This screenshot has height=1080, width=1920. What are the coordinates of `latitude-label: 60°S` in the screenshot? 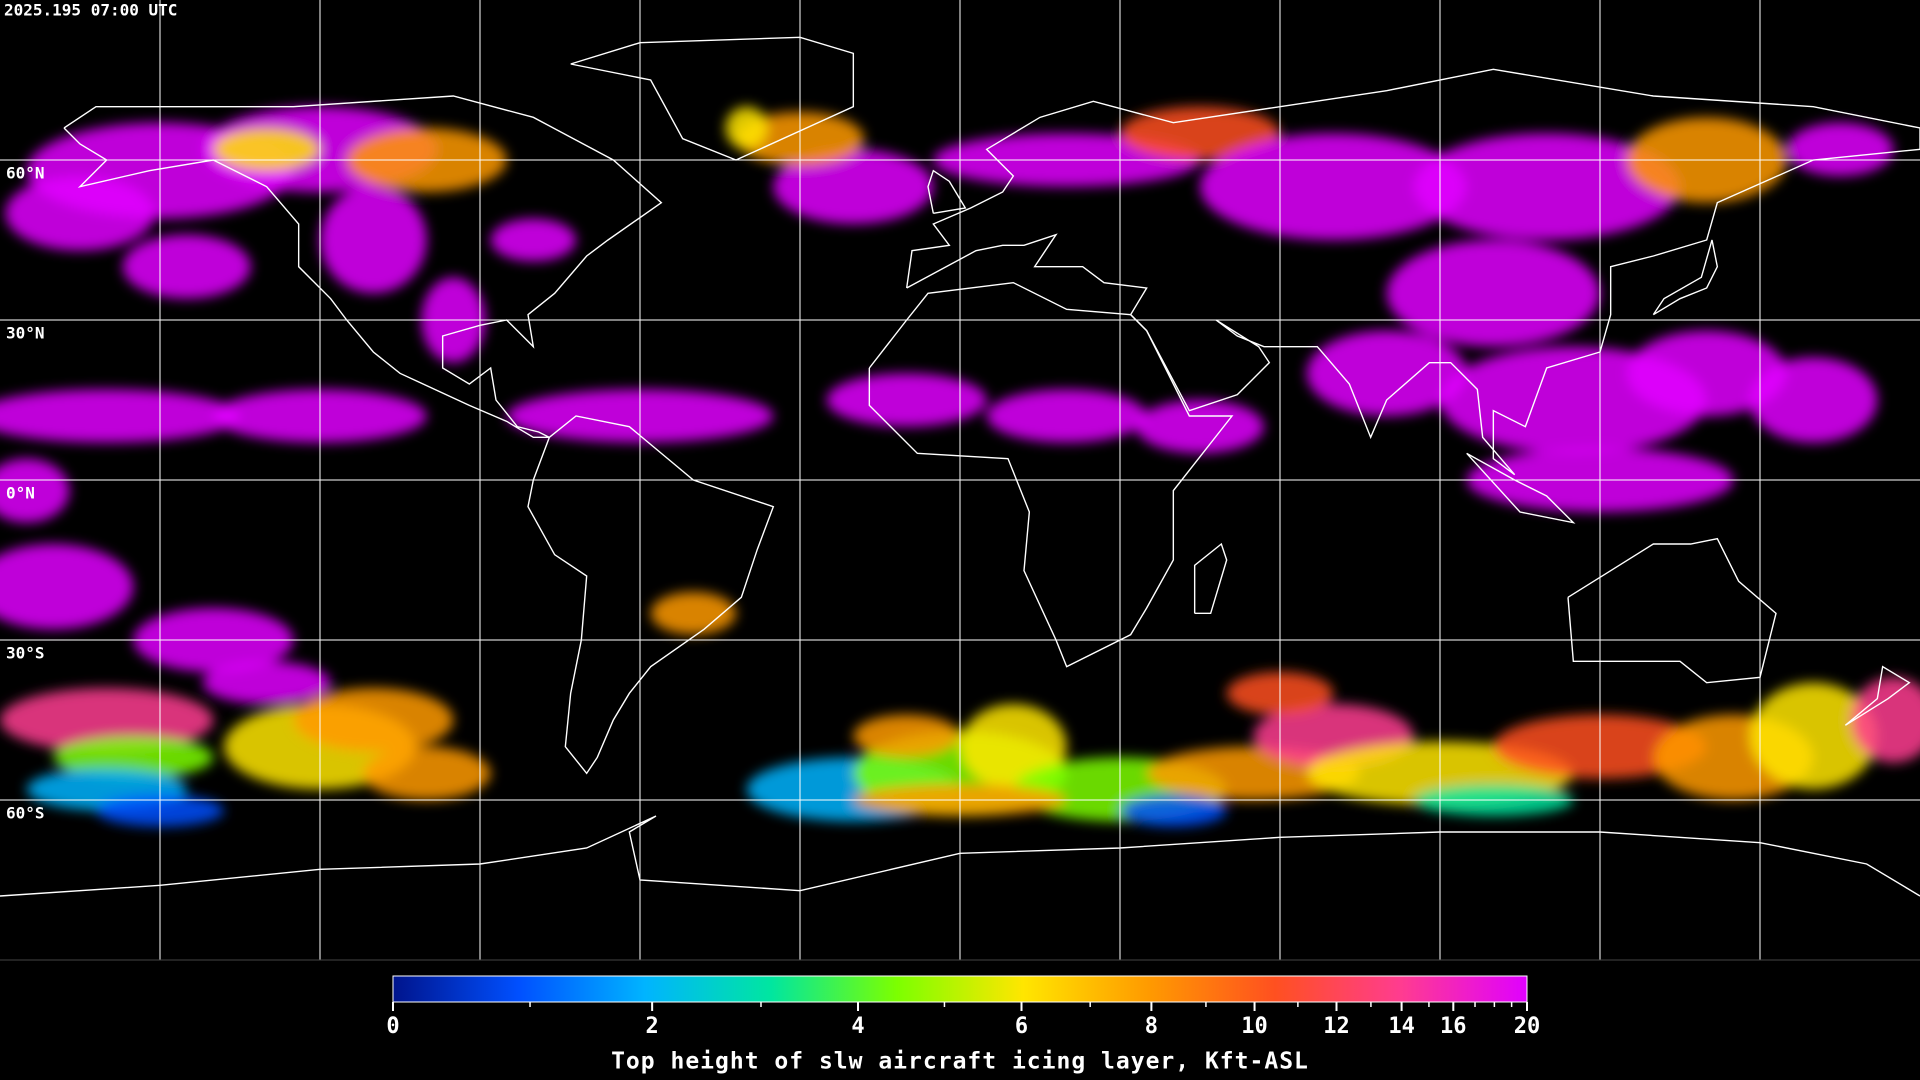 It's located at (25, 813).